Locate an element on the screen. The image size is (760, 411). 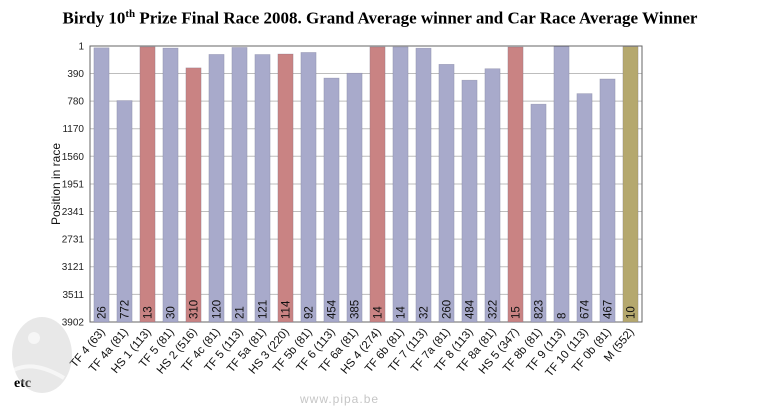
y-tick-label: 390 is located at coordinates (75, 74).